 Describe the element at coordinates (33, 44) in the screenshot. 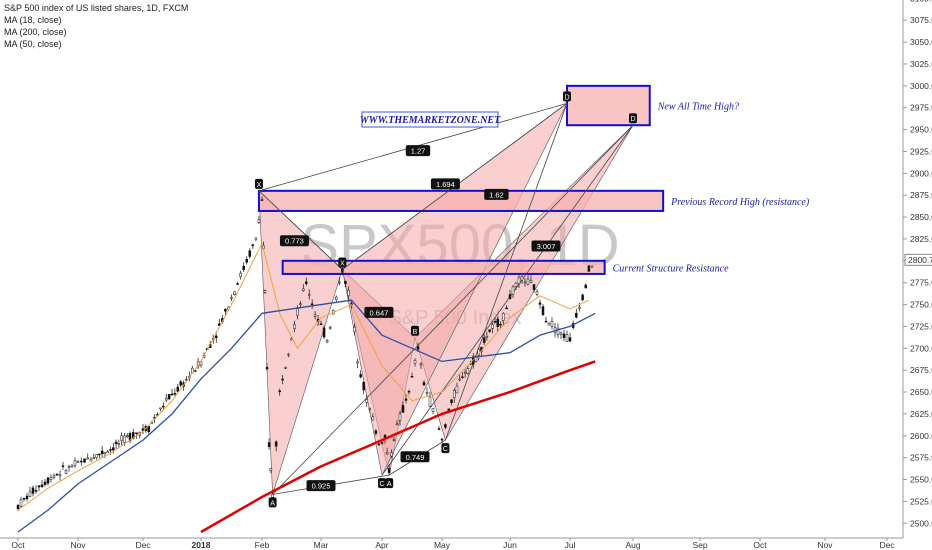

I see `indicator-ma50: MA (50, close)` at that location.